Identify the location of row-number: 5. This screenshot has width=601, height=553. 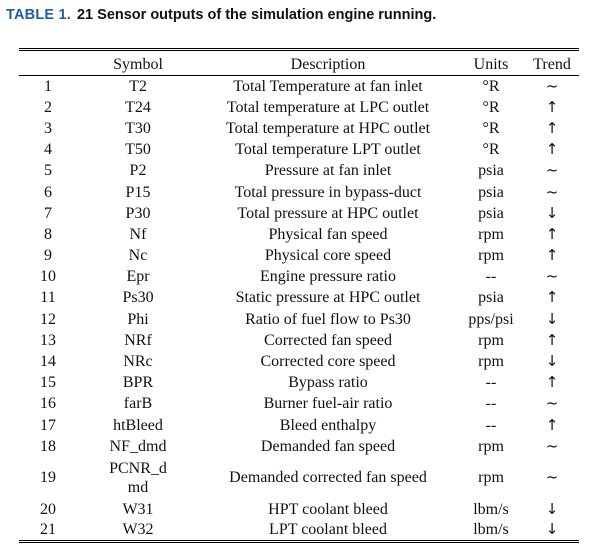
(48, 171).